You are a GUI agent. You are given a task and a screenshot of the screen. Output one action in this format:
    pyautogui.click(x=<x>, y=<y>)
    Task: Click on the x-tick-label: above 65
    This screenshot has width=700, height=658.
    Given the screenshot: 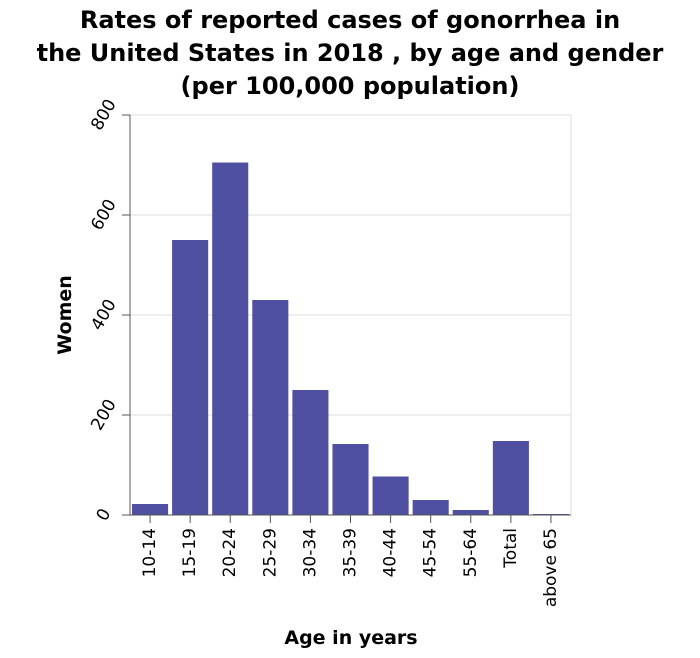 What is the action you would take?
    pyautogui.click(x=551, y=567)
    